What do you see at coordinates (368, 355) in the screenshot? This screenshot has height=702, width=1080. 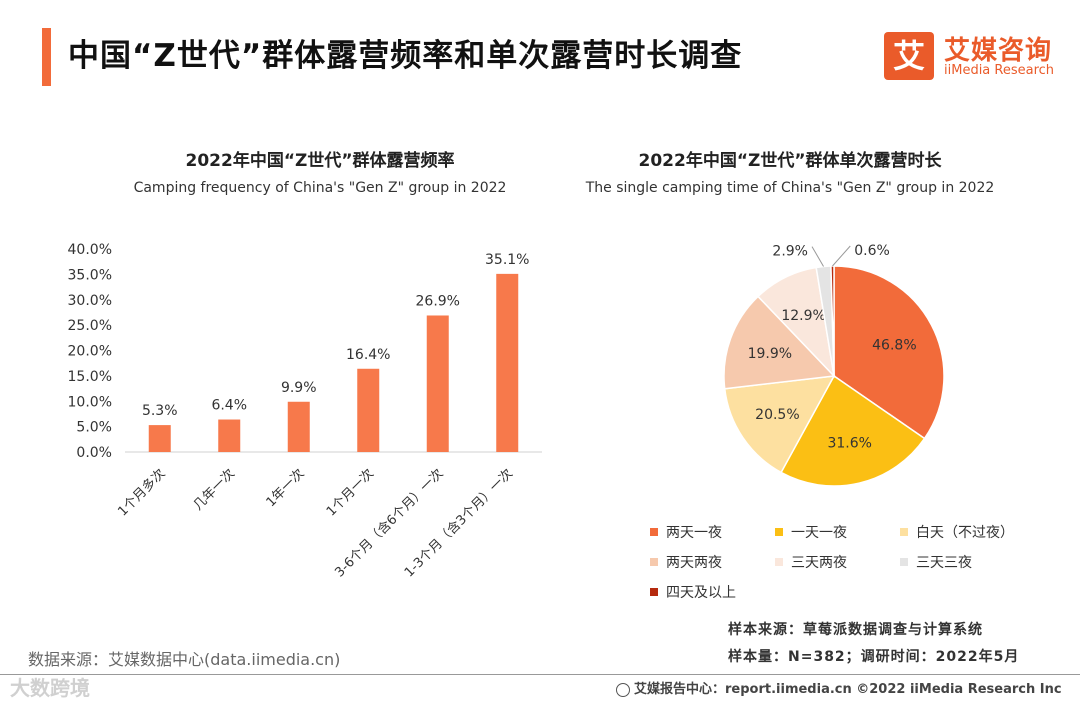 I see `bar-value-label: 16.4%` at bounding box center [368, 355].